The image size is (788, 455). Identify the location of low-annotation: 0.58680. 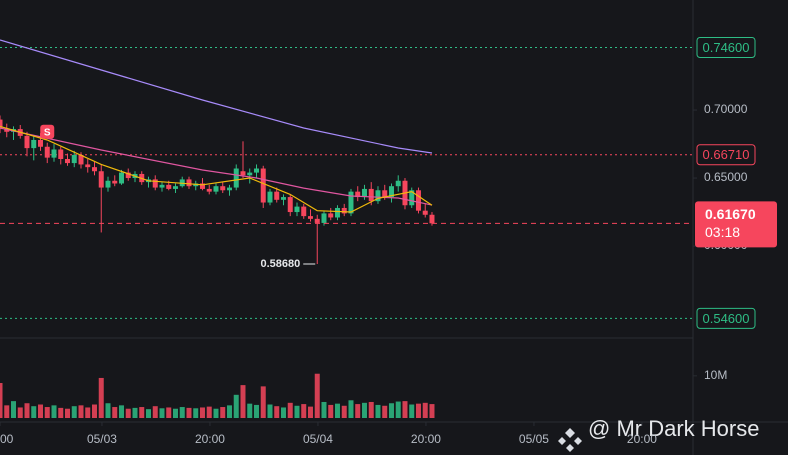
(280, 264).